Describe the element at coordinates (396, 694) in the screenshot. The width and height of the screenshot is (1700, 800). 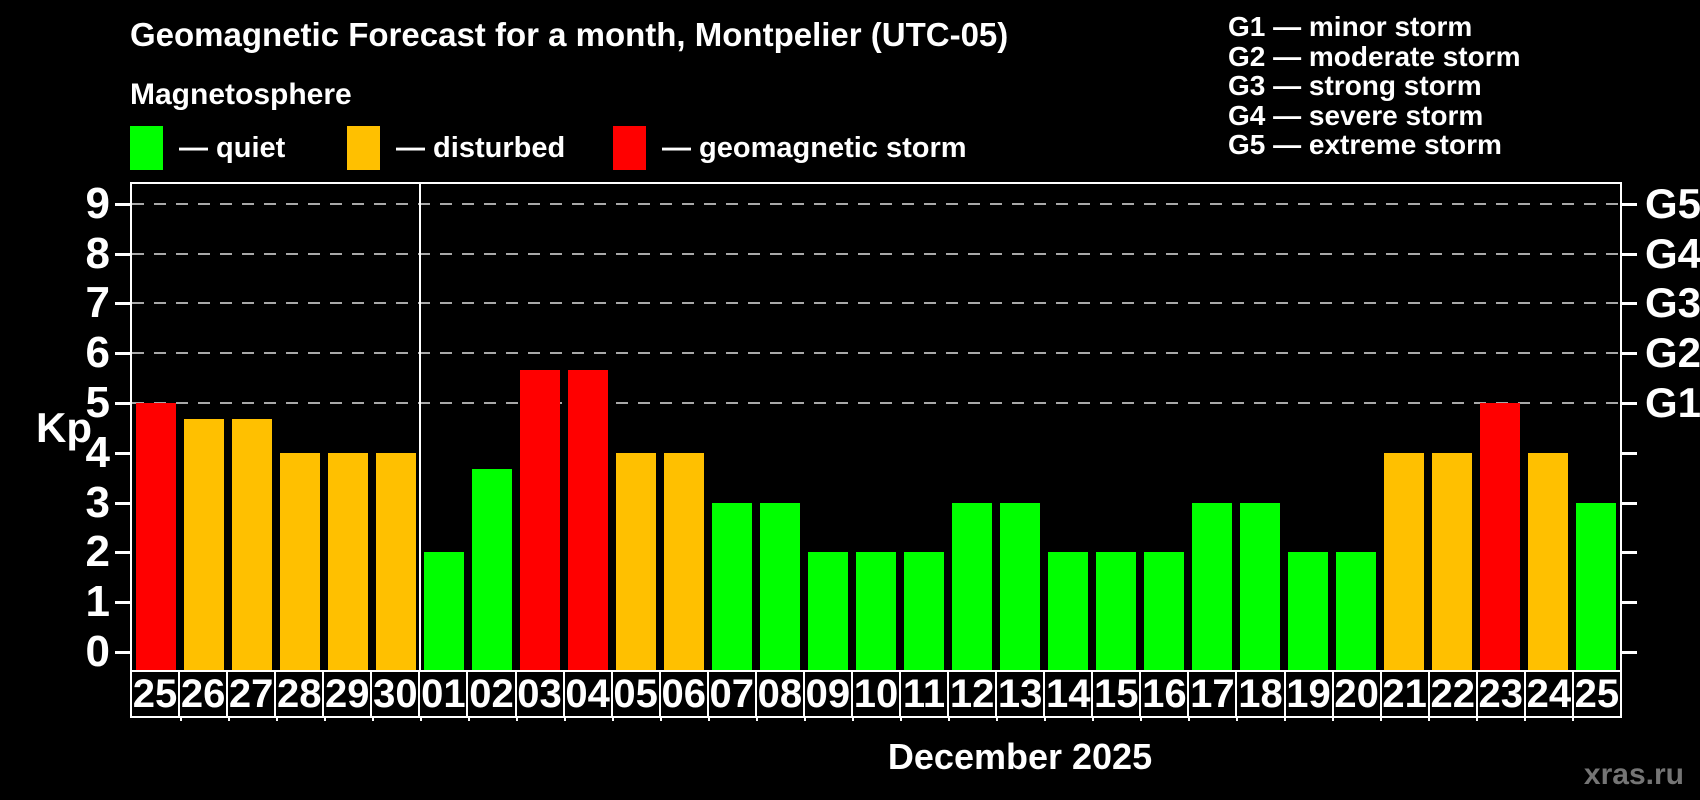
I see `day-label-cell: 30` at that location.